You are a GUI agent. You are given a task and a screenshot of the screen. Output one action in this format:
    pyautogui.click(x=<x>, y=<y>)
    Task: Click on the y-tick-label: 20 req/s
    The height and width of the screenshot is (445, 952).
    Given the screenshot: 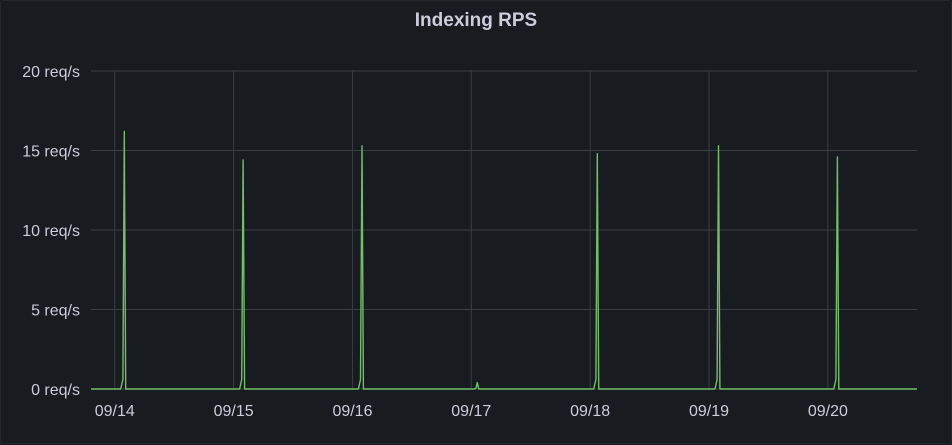 What is the action you would take?
    pyautogui.click(x=51, y=72)
    